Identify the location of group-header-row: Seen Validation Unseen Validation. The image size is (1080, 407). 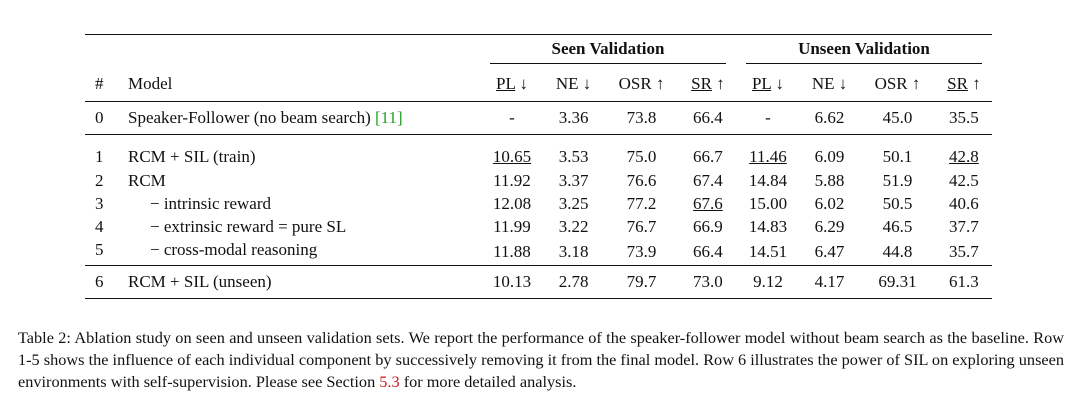
(538, 50).